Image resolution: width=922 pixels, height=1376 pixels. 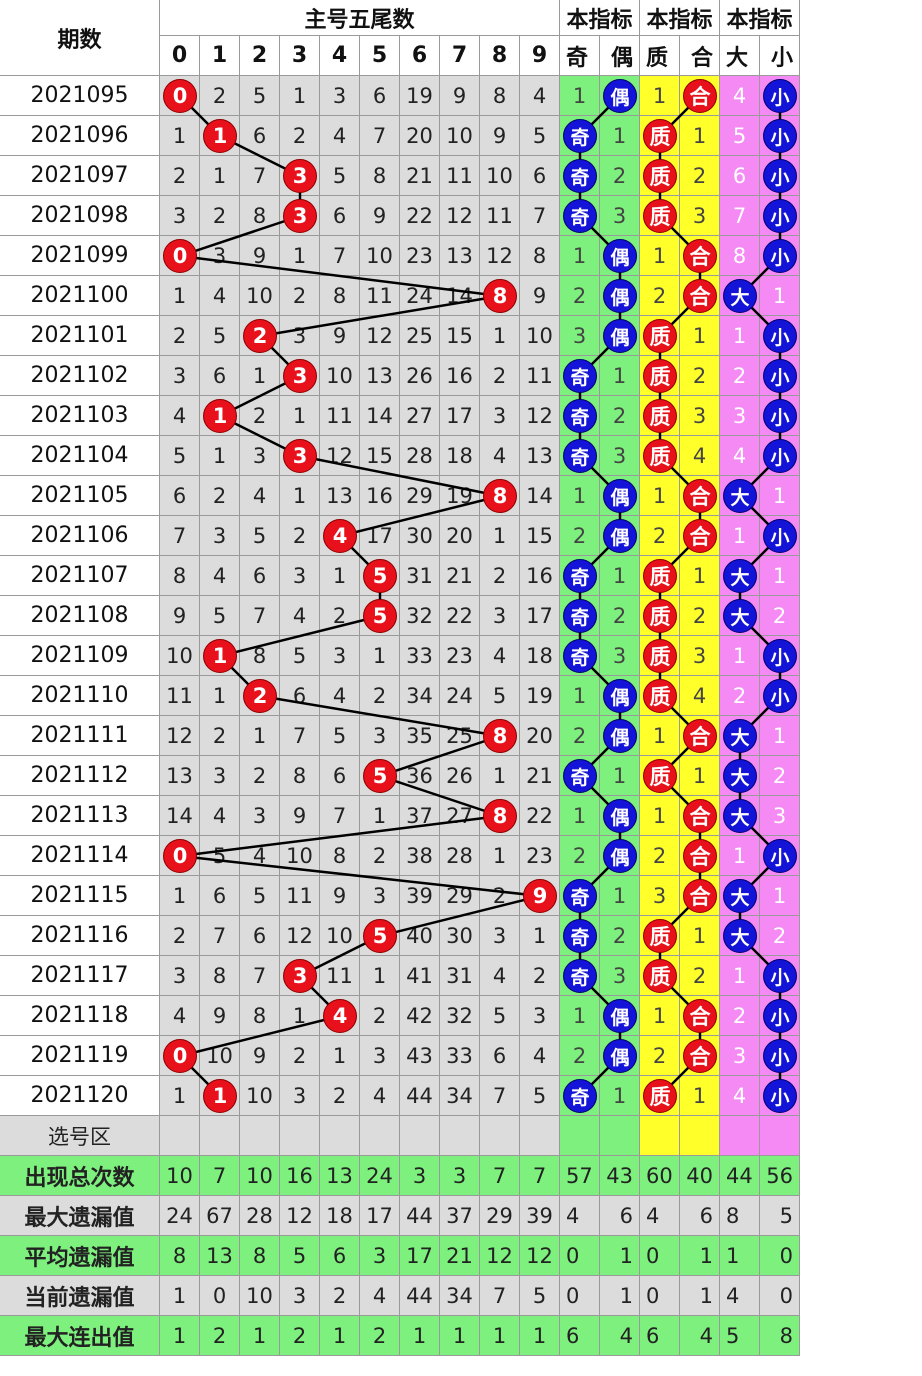 I want to click on period-cell: 2021097, so click(x=80, y=176).